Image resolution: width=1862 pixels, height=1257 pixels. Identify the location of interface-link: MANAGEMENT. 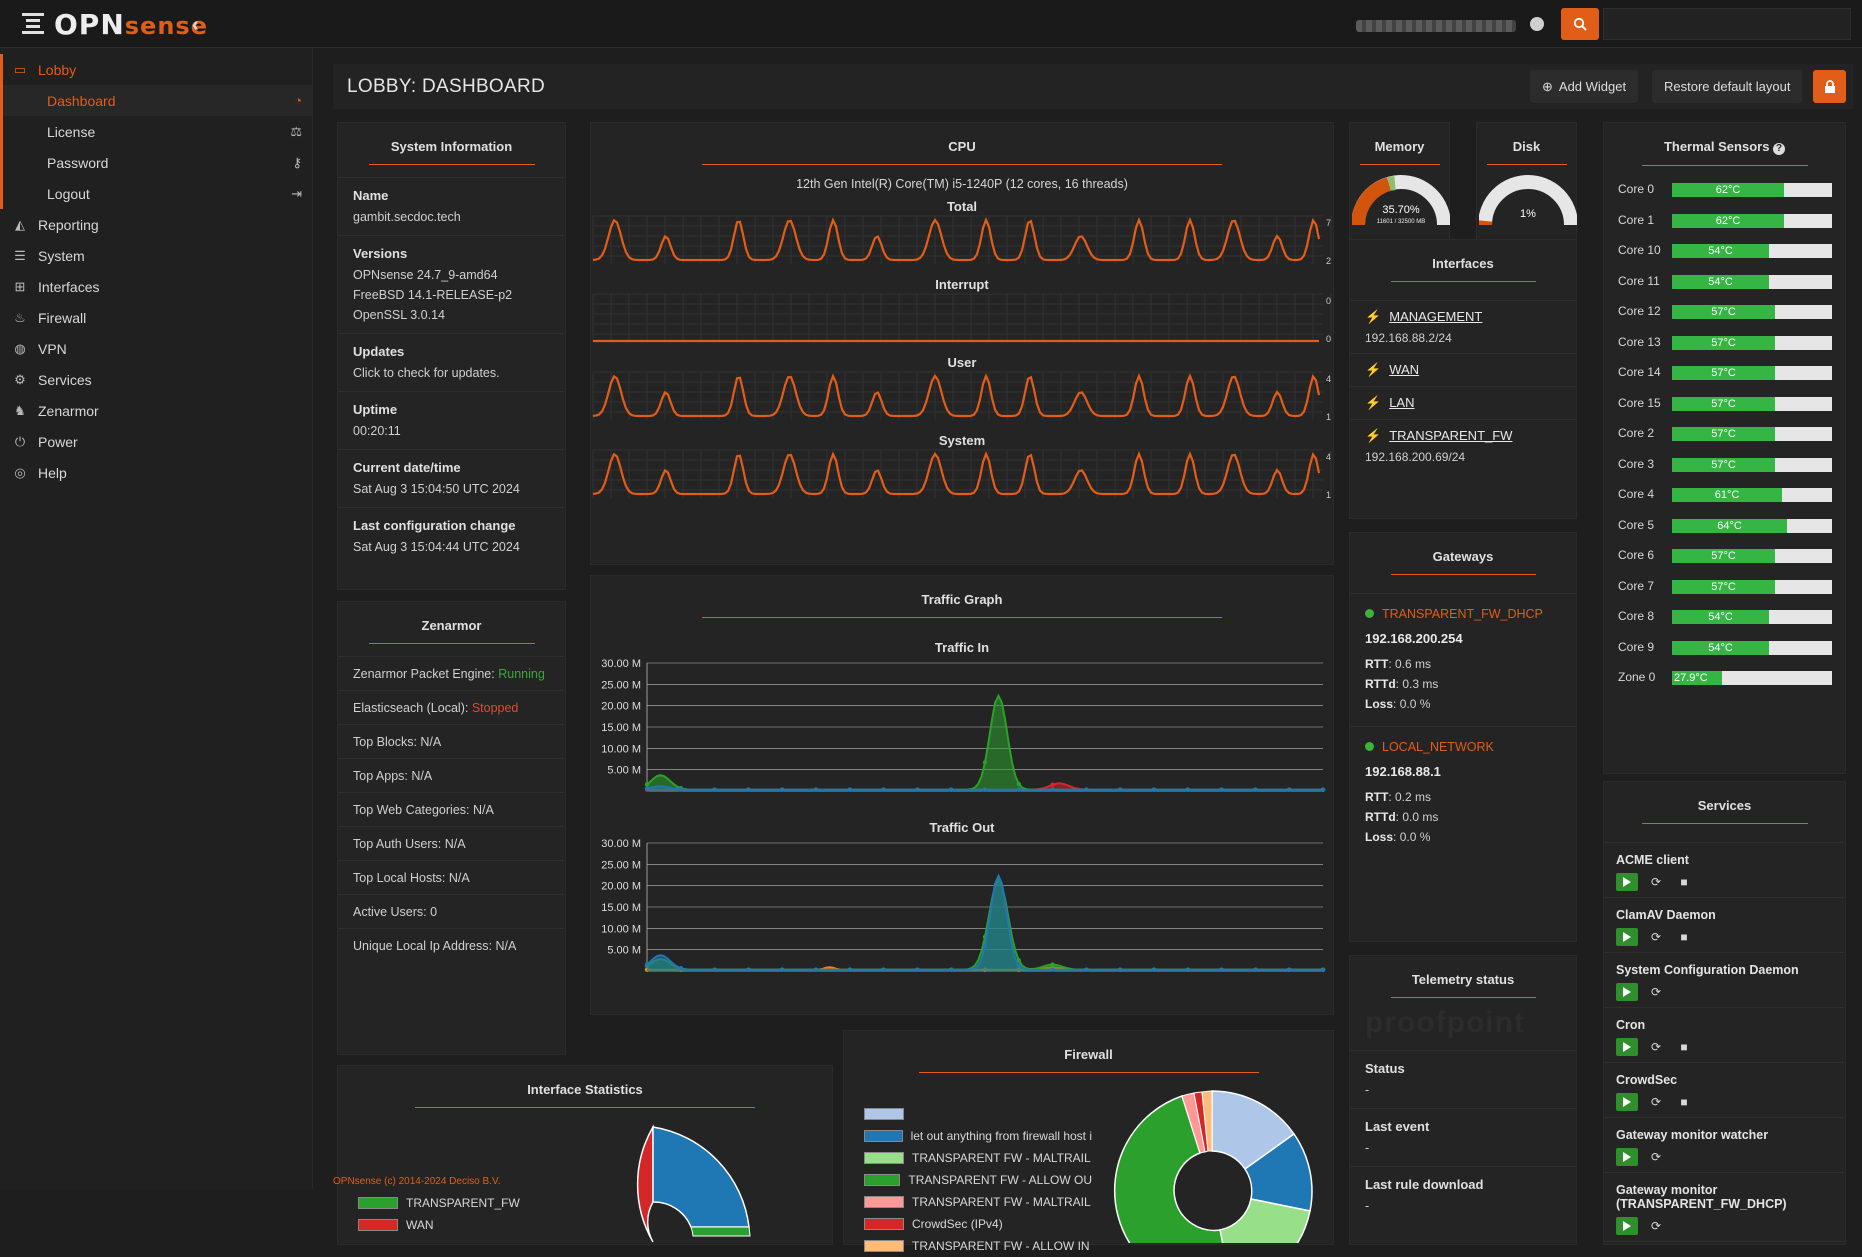
(1435, 316).